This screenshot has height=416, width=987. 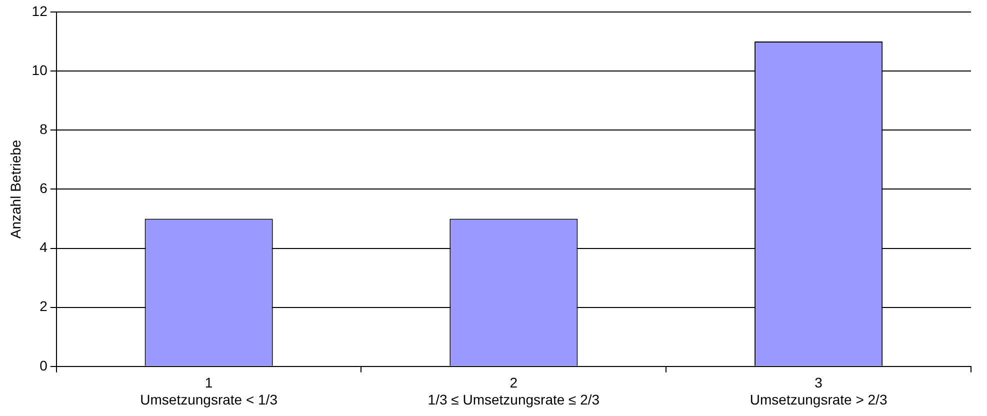 I want to click on x-tick-label: 2 1/3 ≤ Umsetzungsrate ≤ 2/3, so click(x=514, y=391).